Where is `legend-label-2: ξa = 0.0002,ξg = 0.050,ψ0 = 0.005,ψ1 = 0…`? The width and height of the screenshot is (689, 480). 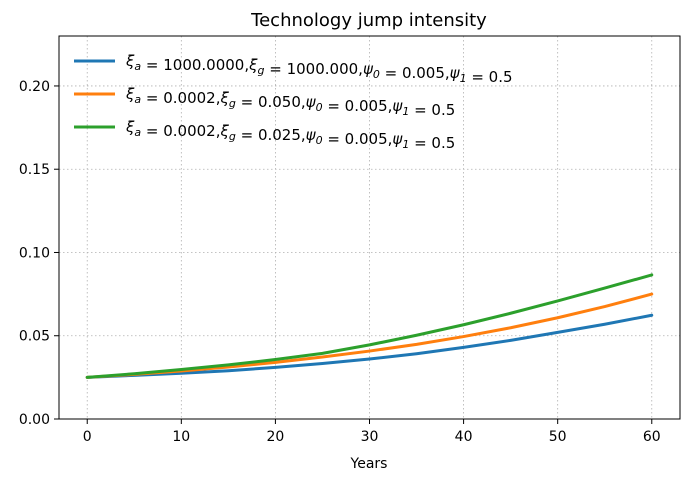 legend-label-2: ξa = 0.0002,ξg = 0.050,ψ0 = 0.005,ψ1 = 0… is located at coordinates (290, 102).